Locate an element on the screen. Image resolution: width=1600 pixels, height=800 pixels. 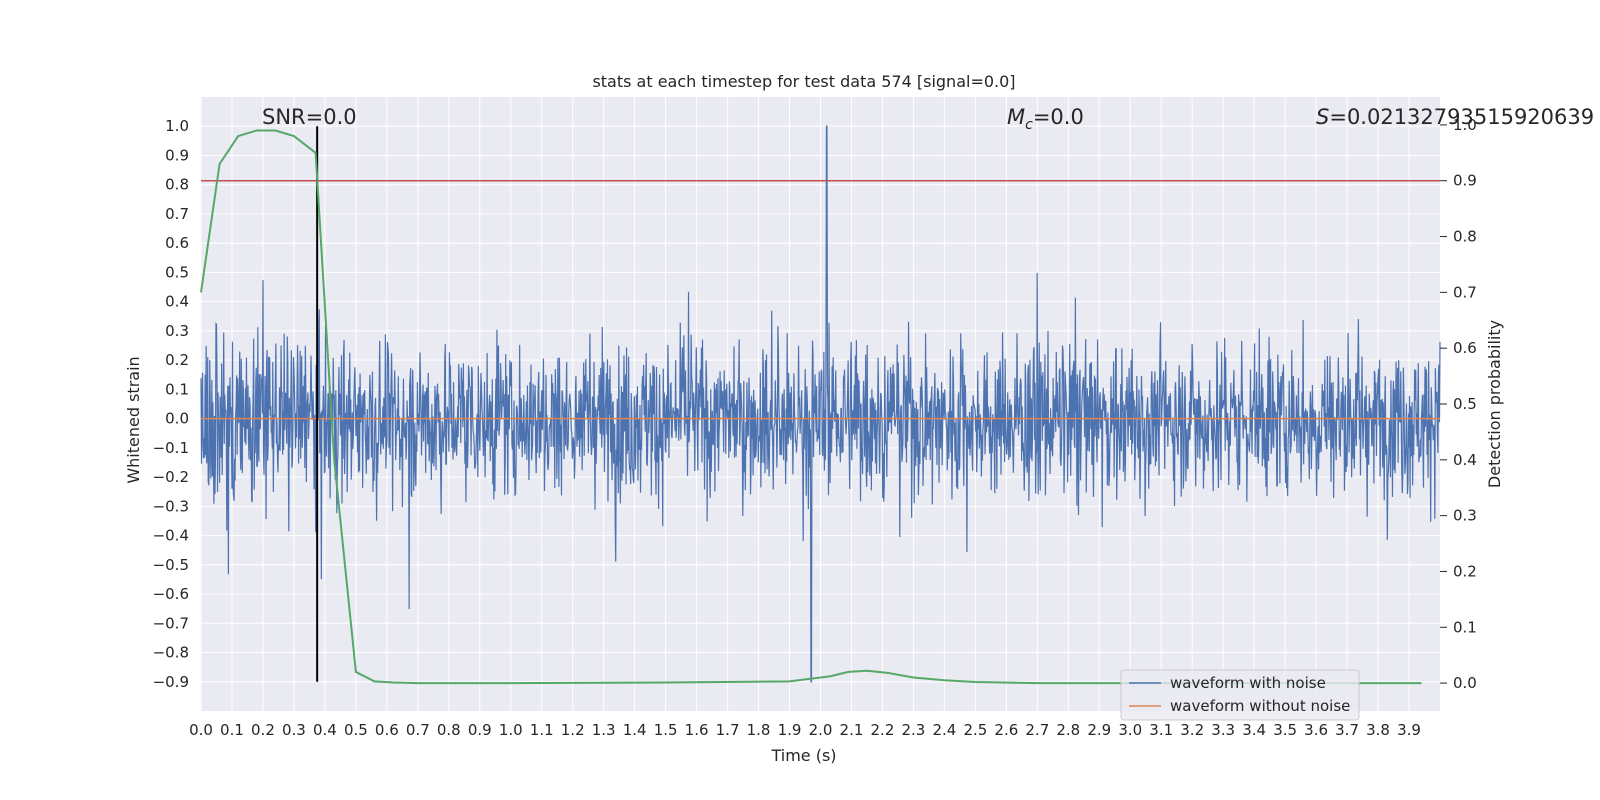
x-tick-label: 0.2 is located at coordinates (263, 730).